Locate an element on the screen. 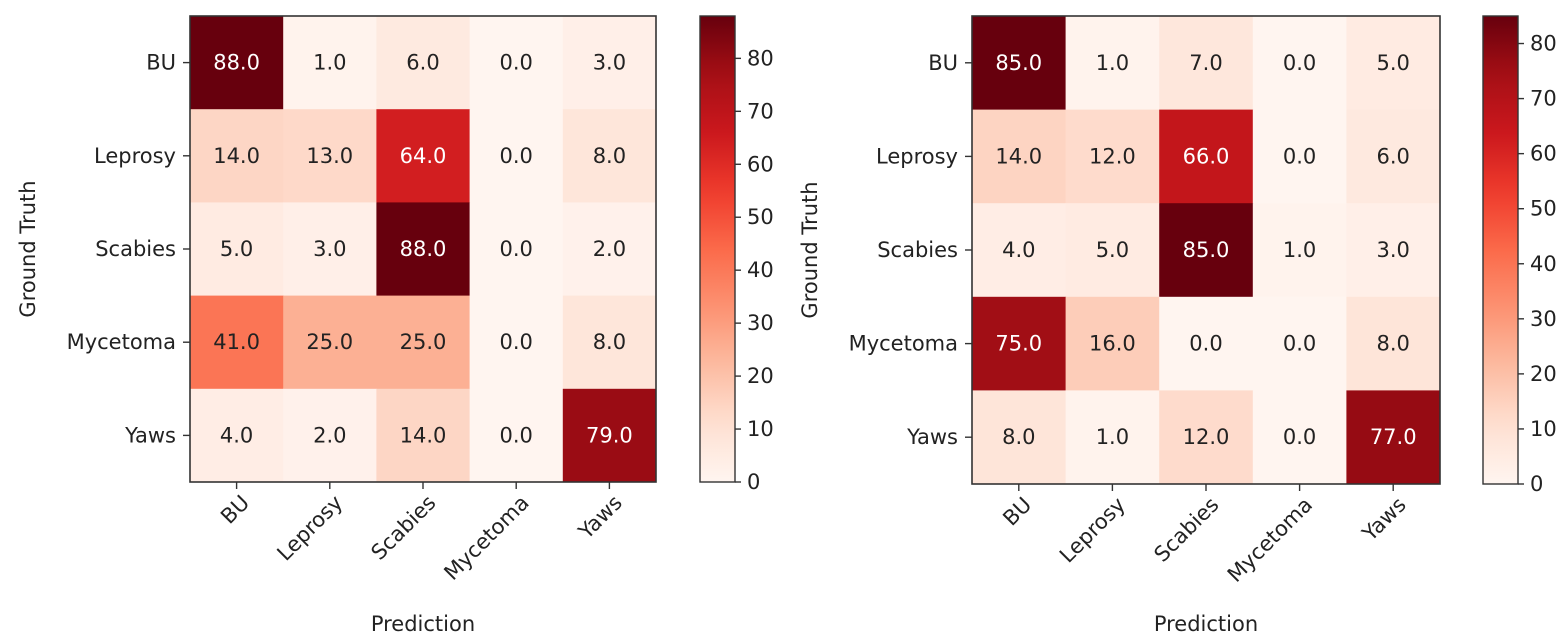 The height and width of the screenshot is (641, 1561). y-axis-title: Ground Truth is located at coordinates (810, 249).